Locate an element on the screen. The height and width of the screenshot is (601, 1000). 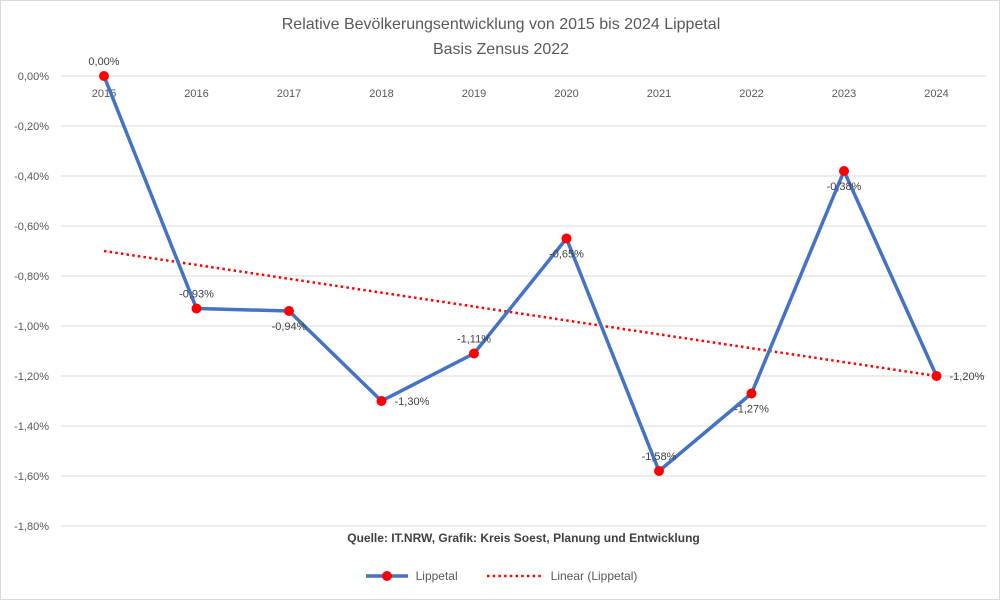
y-tick-label: -1,00% is located at coordinates (31, 327).